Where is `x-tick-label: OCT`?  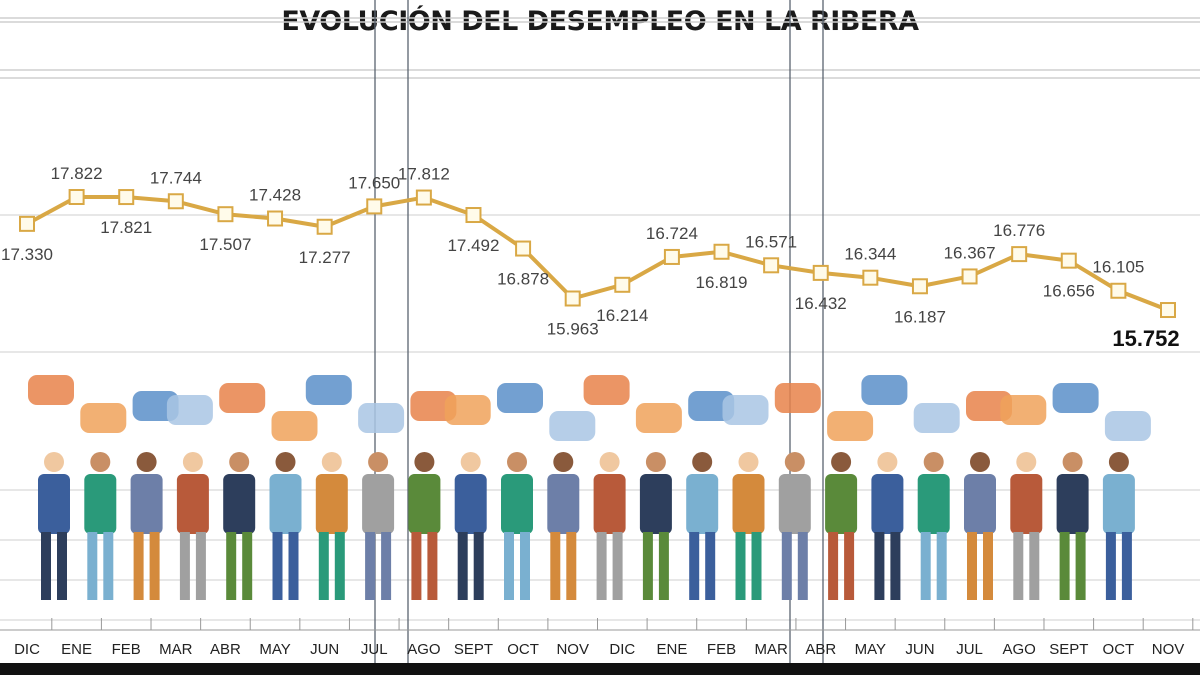
x-tick-label: OCT is located at coordinates (523, 649).